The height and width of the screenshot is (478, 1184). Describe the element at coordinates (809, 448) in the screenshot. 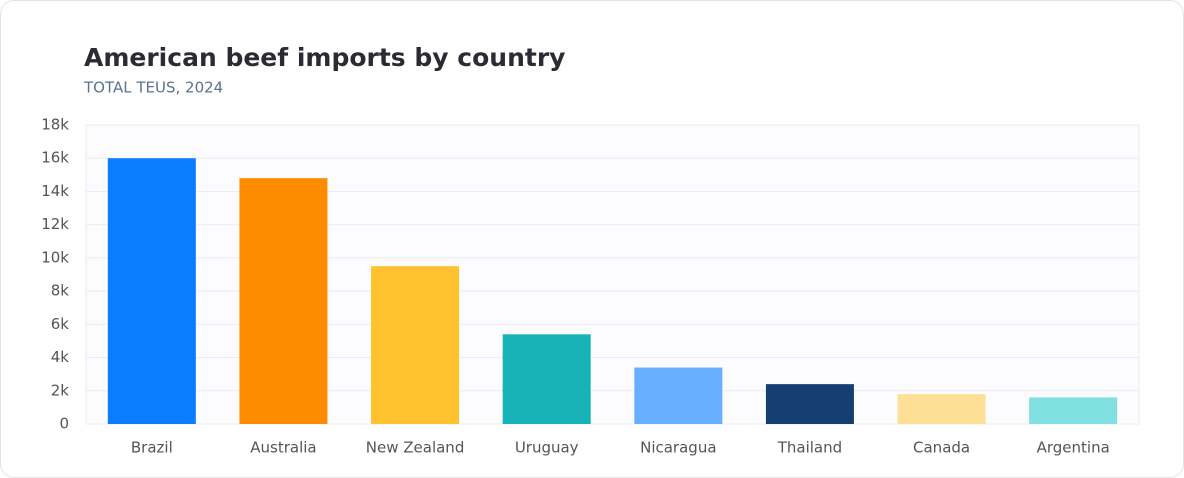

I see `x-tick-label: Thailand` at that location.